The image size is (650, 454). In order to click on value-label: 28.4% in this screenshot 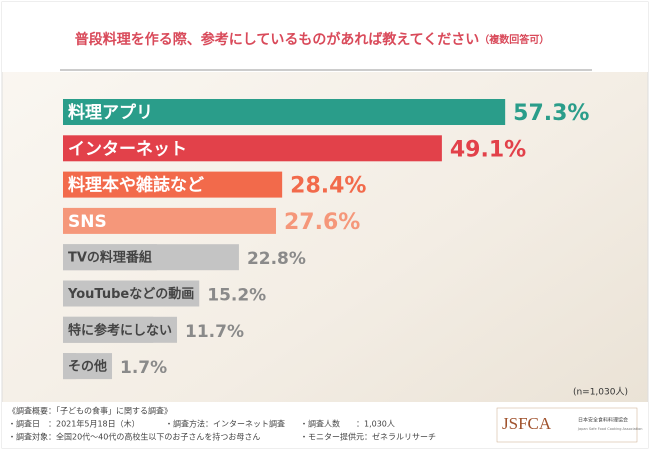, I will do `click(328, 186)`.